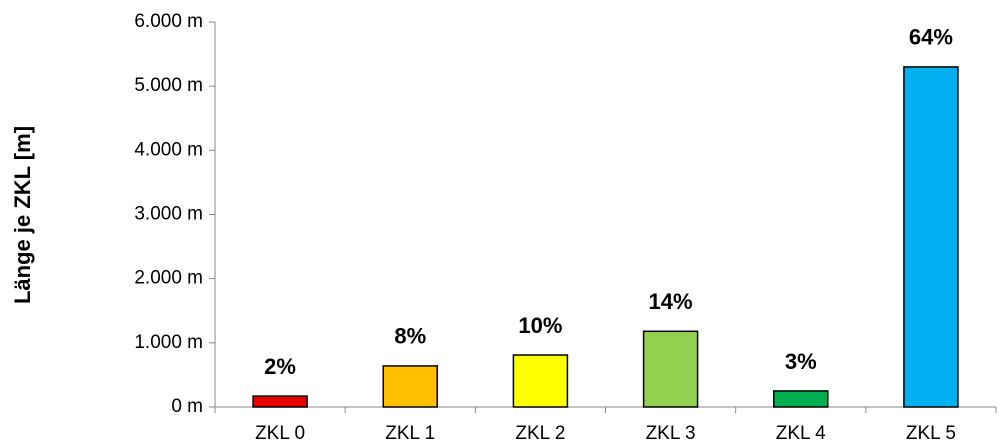  What do you see at coordinates (22, 215) in the screenshot?
I see `y-axis-label: Länge je ZKL [m]` at bounding box center [22, 215].